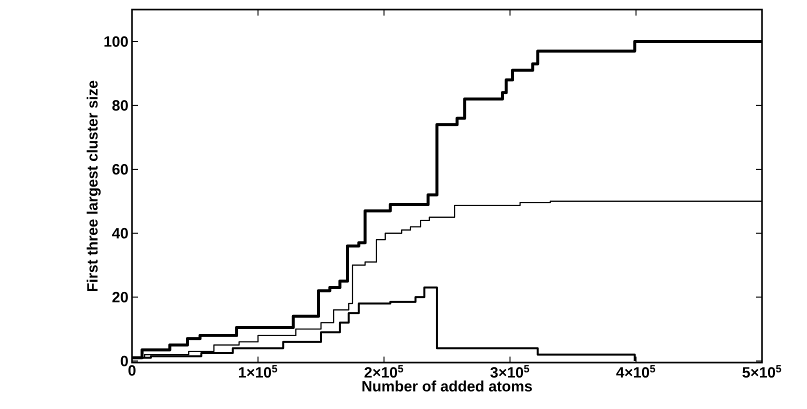  I want to click on x-axis-title: Number of added atoms, so click(447, 386).